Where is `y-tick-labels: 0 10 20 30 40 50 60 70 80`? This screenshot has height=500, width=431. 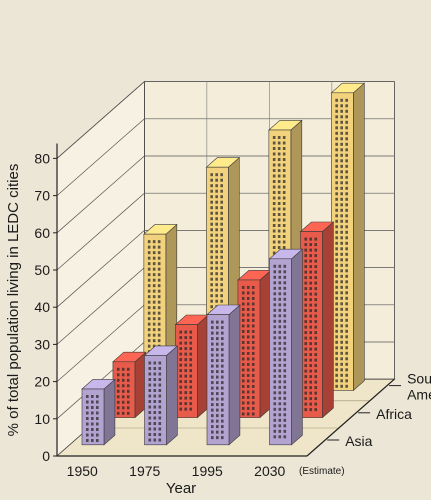 y-tick-labels: 0 10 20 30 40 50 60 70 80 is located at coordinates (45, 307).